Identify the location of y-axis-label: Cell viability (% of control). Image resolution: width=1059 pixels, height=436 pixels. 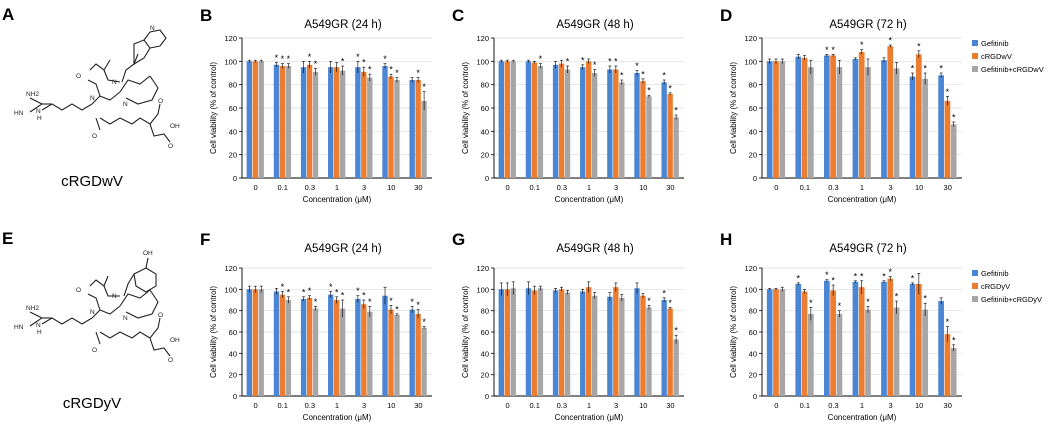
(213, 332).